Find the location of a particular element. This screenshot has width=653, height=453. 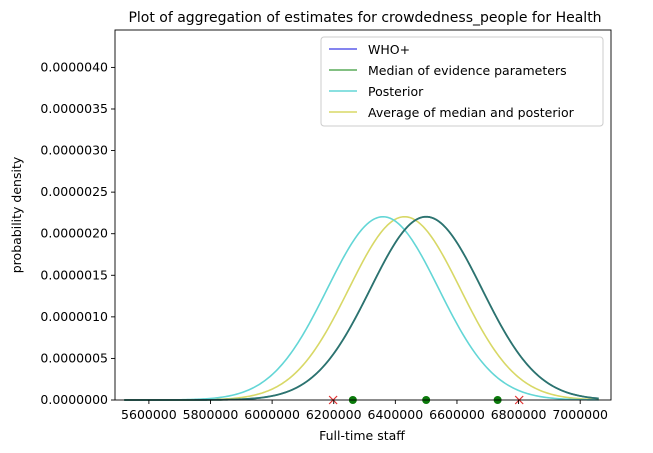

legend-label-who: WHO+ is located at coordinates (389, 49).